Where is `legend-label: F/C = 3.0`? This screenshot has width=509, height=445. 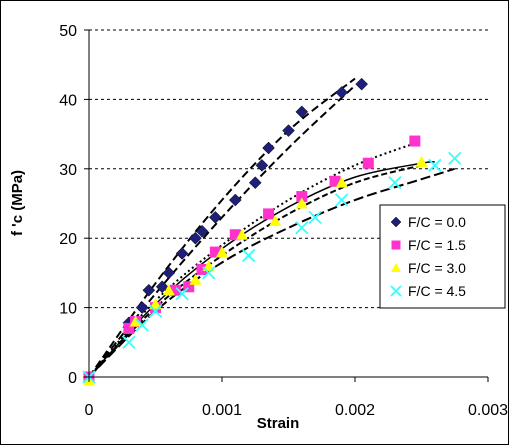 legend-label: F/C = 3.0 is located at coordinates (437, 268).